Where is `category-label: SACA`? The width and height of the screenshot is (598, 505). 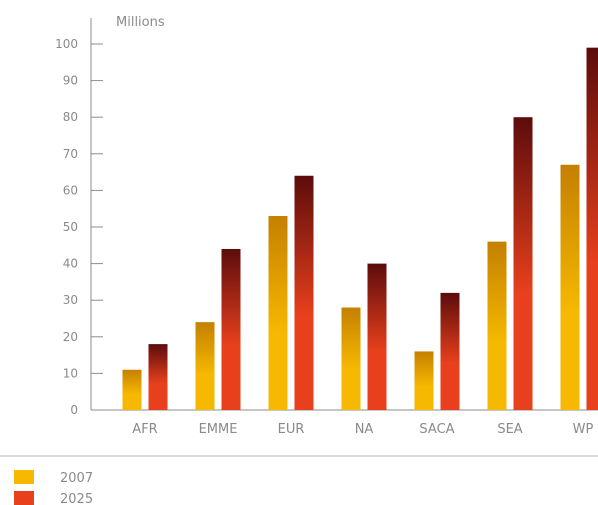 category-label: SACA is located at coordinates (436, 429).